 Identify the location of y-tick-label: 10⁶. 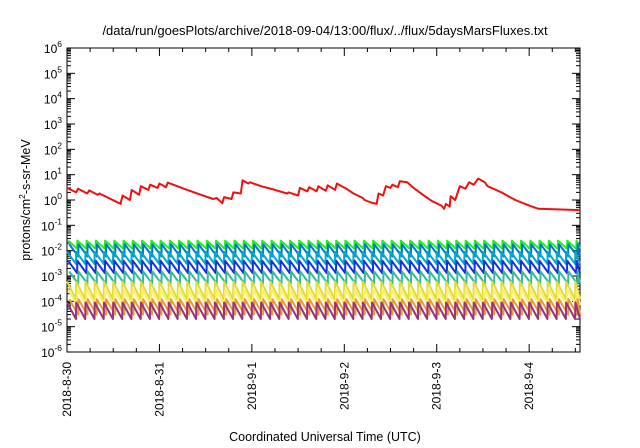
(53, 47).